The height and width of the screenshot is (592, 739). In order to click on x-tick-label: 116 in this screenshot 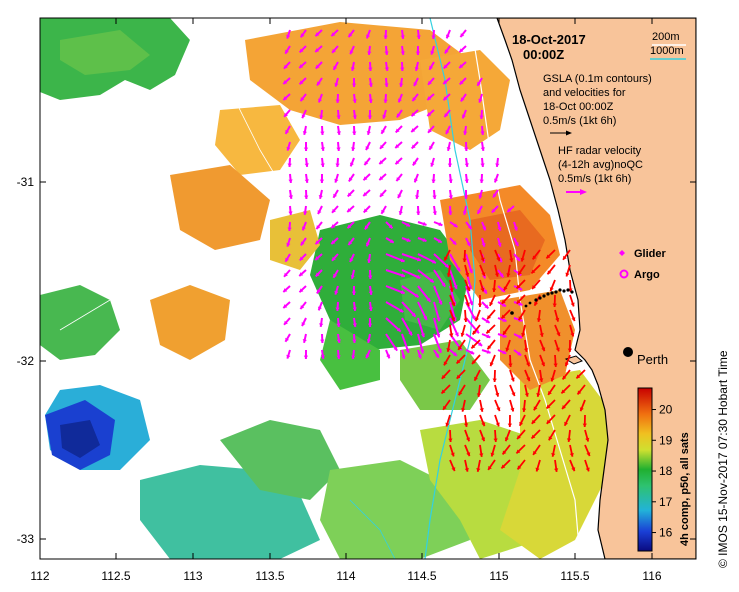, I will do `click(651, 576)`.